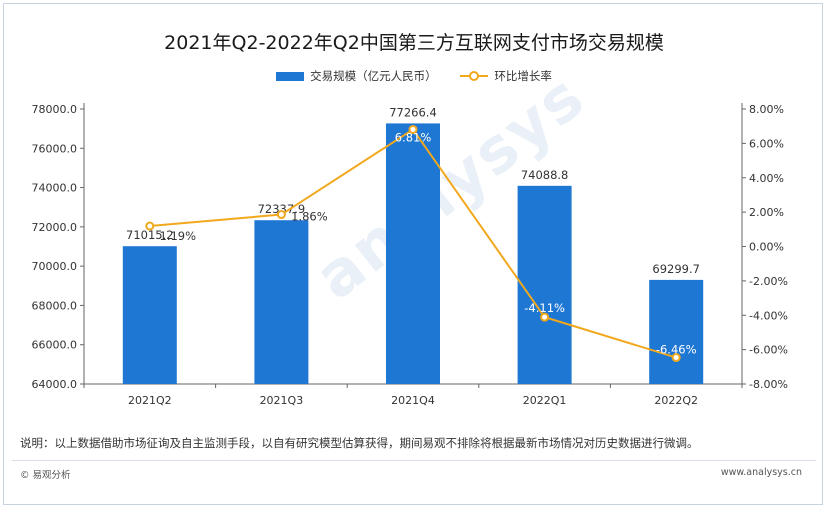 Image resolution: width=828 pixels, height=510 pixels. Describe the element at coordinates (282, 400) in the screenshot. I see `x-tick-label: 2021Q3` at that location.